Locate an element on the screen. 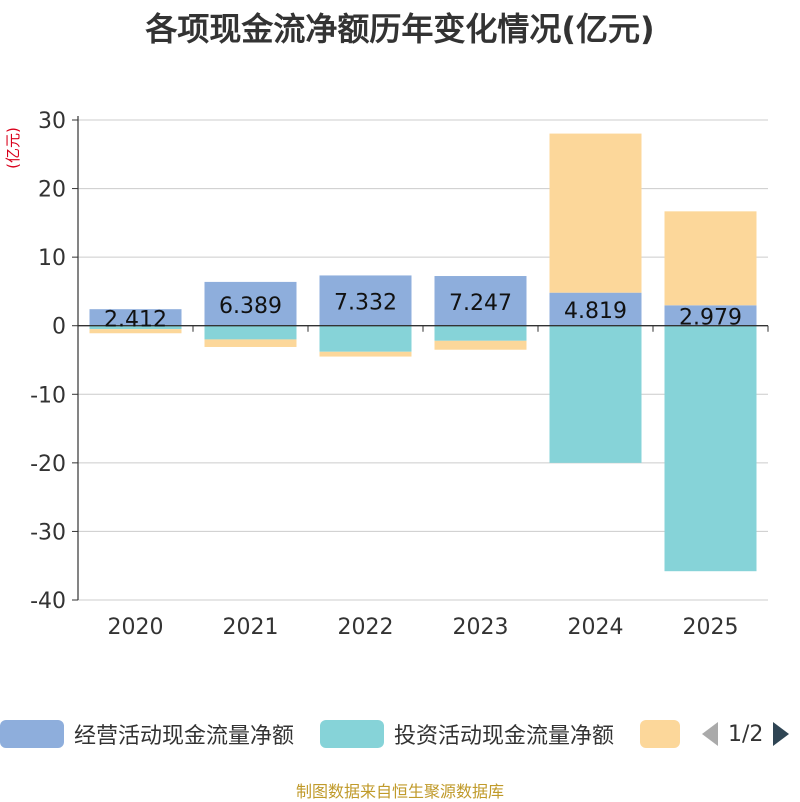  next-page-icon is located at coordinates (781, 734).